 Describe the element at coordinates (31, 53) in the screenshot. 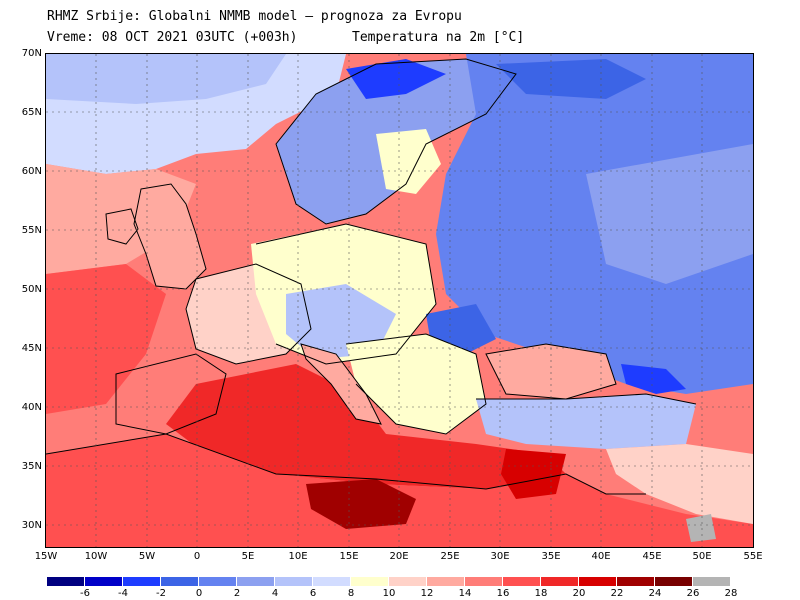

I see `lat-label: 70N` at that location.